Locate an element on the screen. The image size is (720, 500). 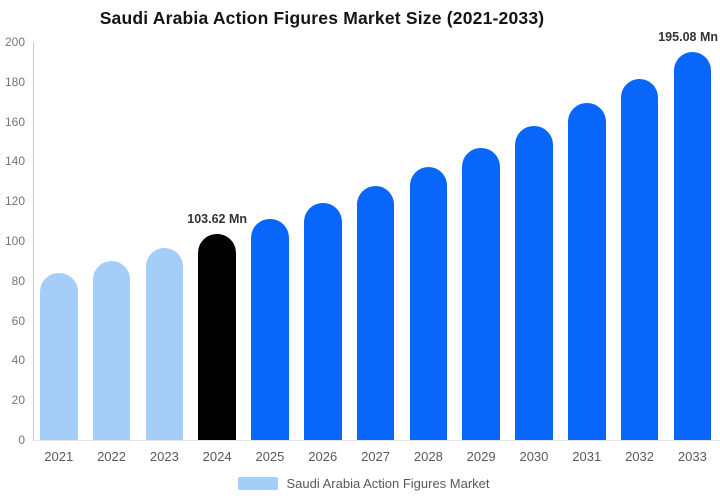
x-tick-label: 2033 is located at coordinates (692, 456).